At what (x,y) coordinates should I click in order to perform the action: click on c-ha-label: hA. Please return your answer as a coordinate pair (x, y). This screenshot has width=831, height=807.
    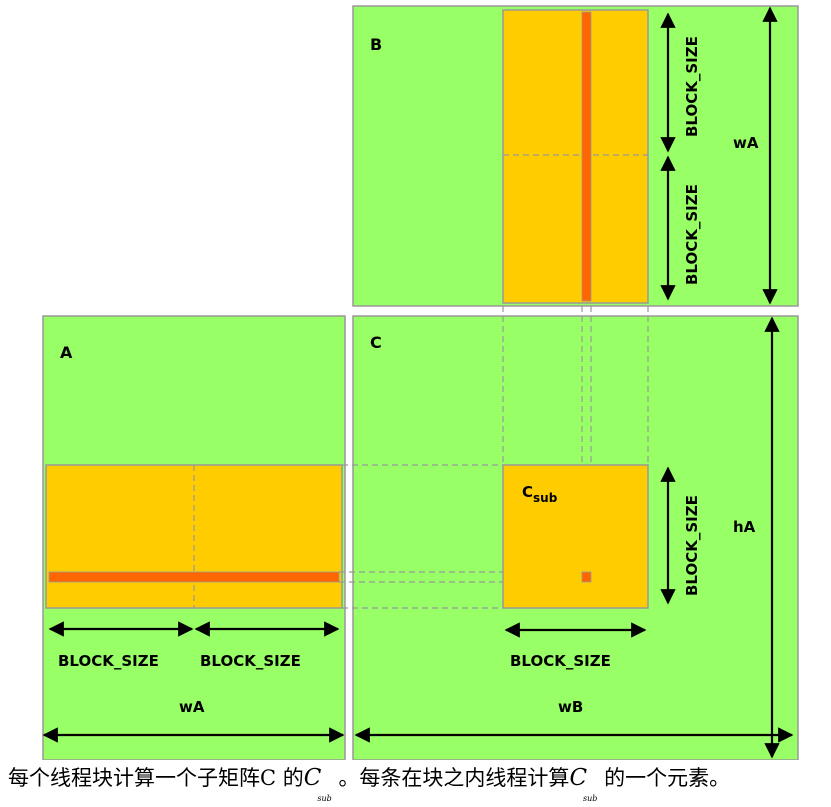
    Looking at the image, I should click on (744, 527).